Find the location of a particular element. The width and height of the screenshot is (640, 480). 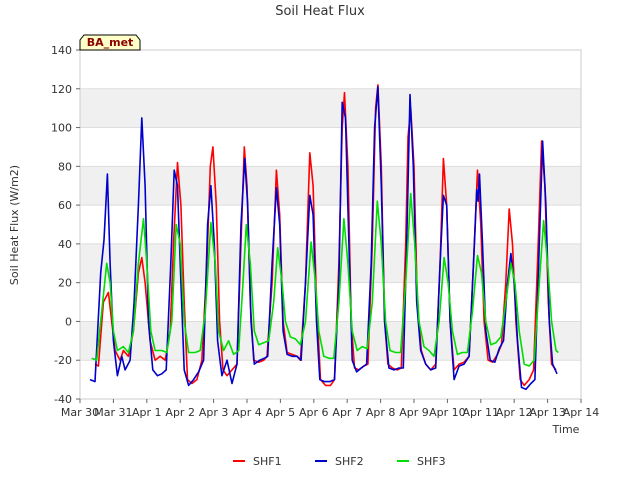

y-tick-label: 40 is located at coordinates (65, 244).